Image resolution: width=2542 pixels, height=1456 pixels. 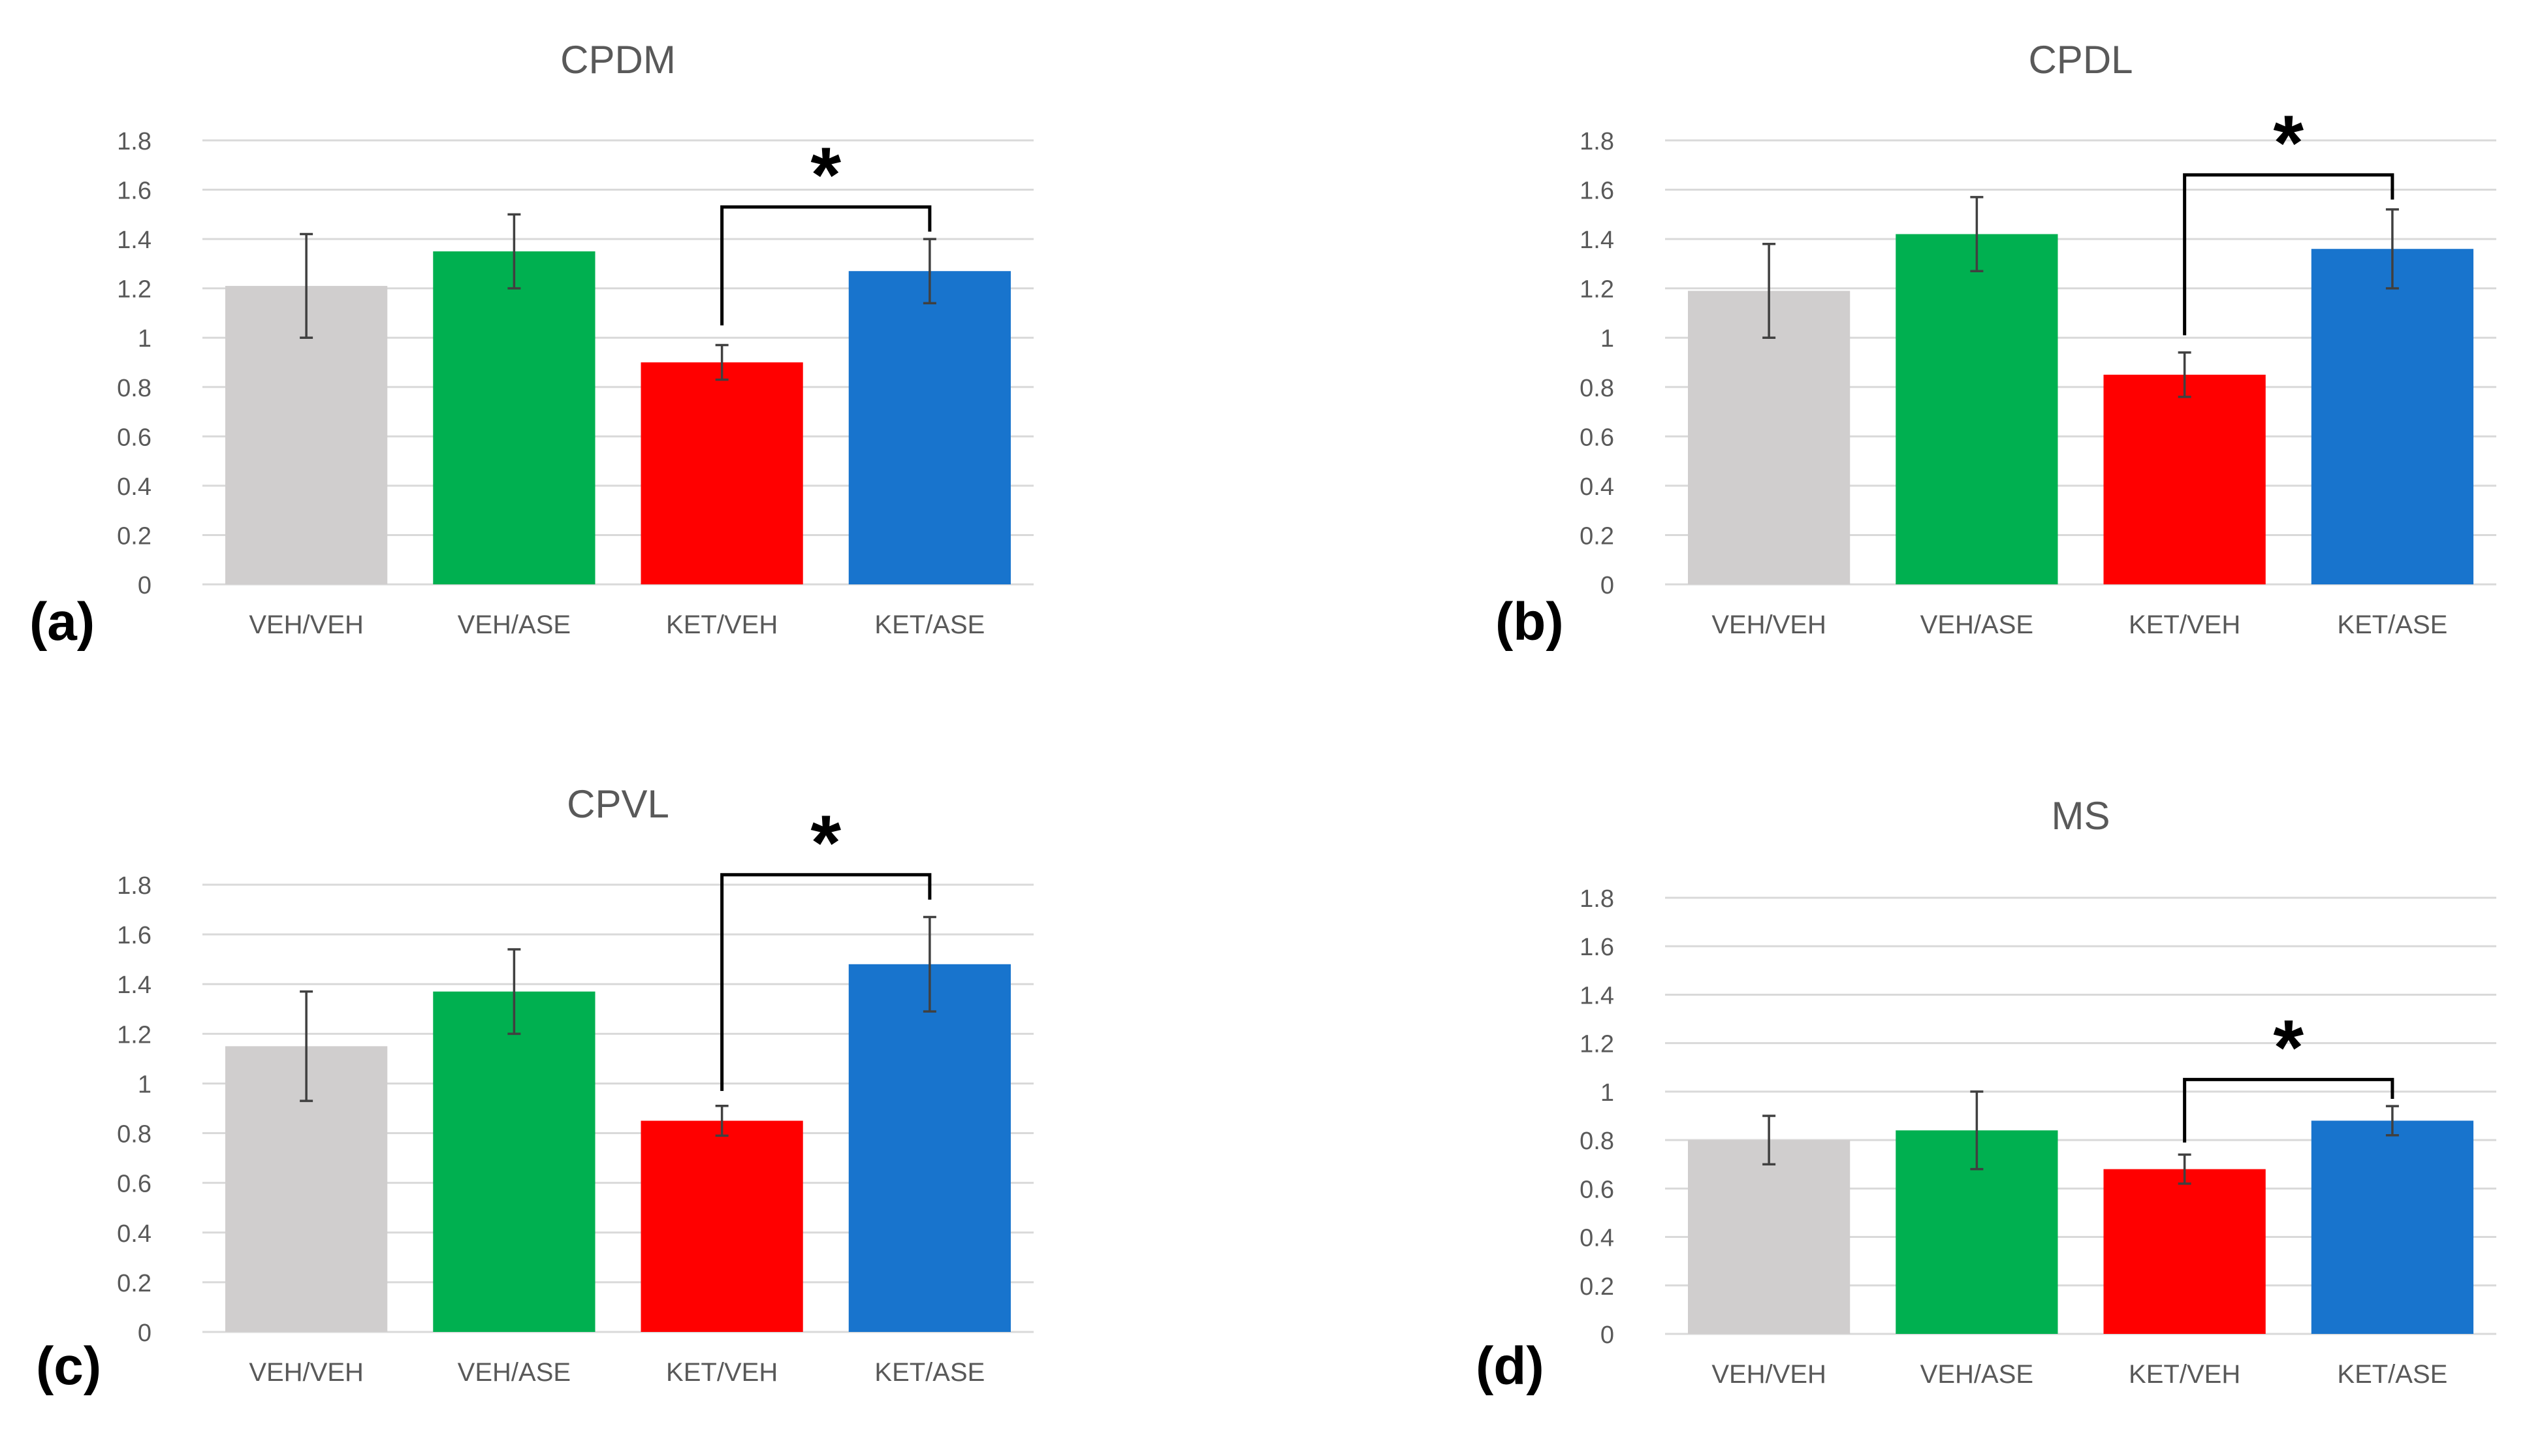 What do you see at coordinates (618, 60) in the screenshot?
I see `chart-title: CPDM` at bounding box center [618, 60].